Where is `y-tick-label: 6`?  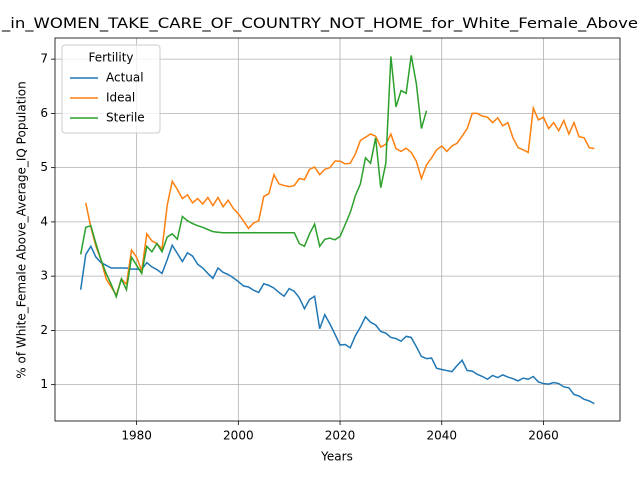
y-tick-label: 6 is located at coordinates (44, 113).